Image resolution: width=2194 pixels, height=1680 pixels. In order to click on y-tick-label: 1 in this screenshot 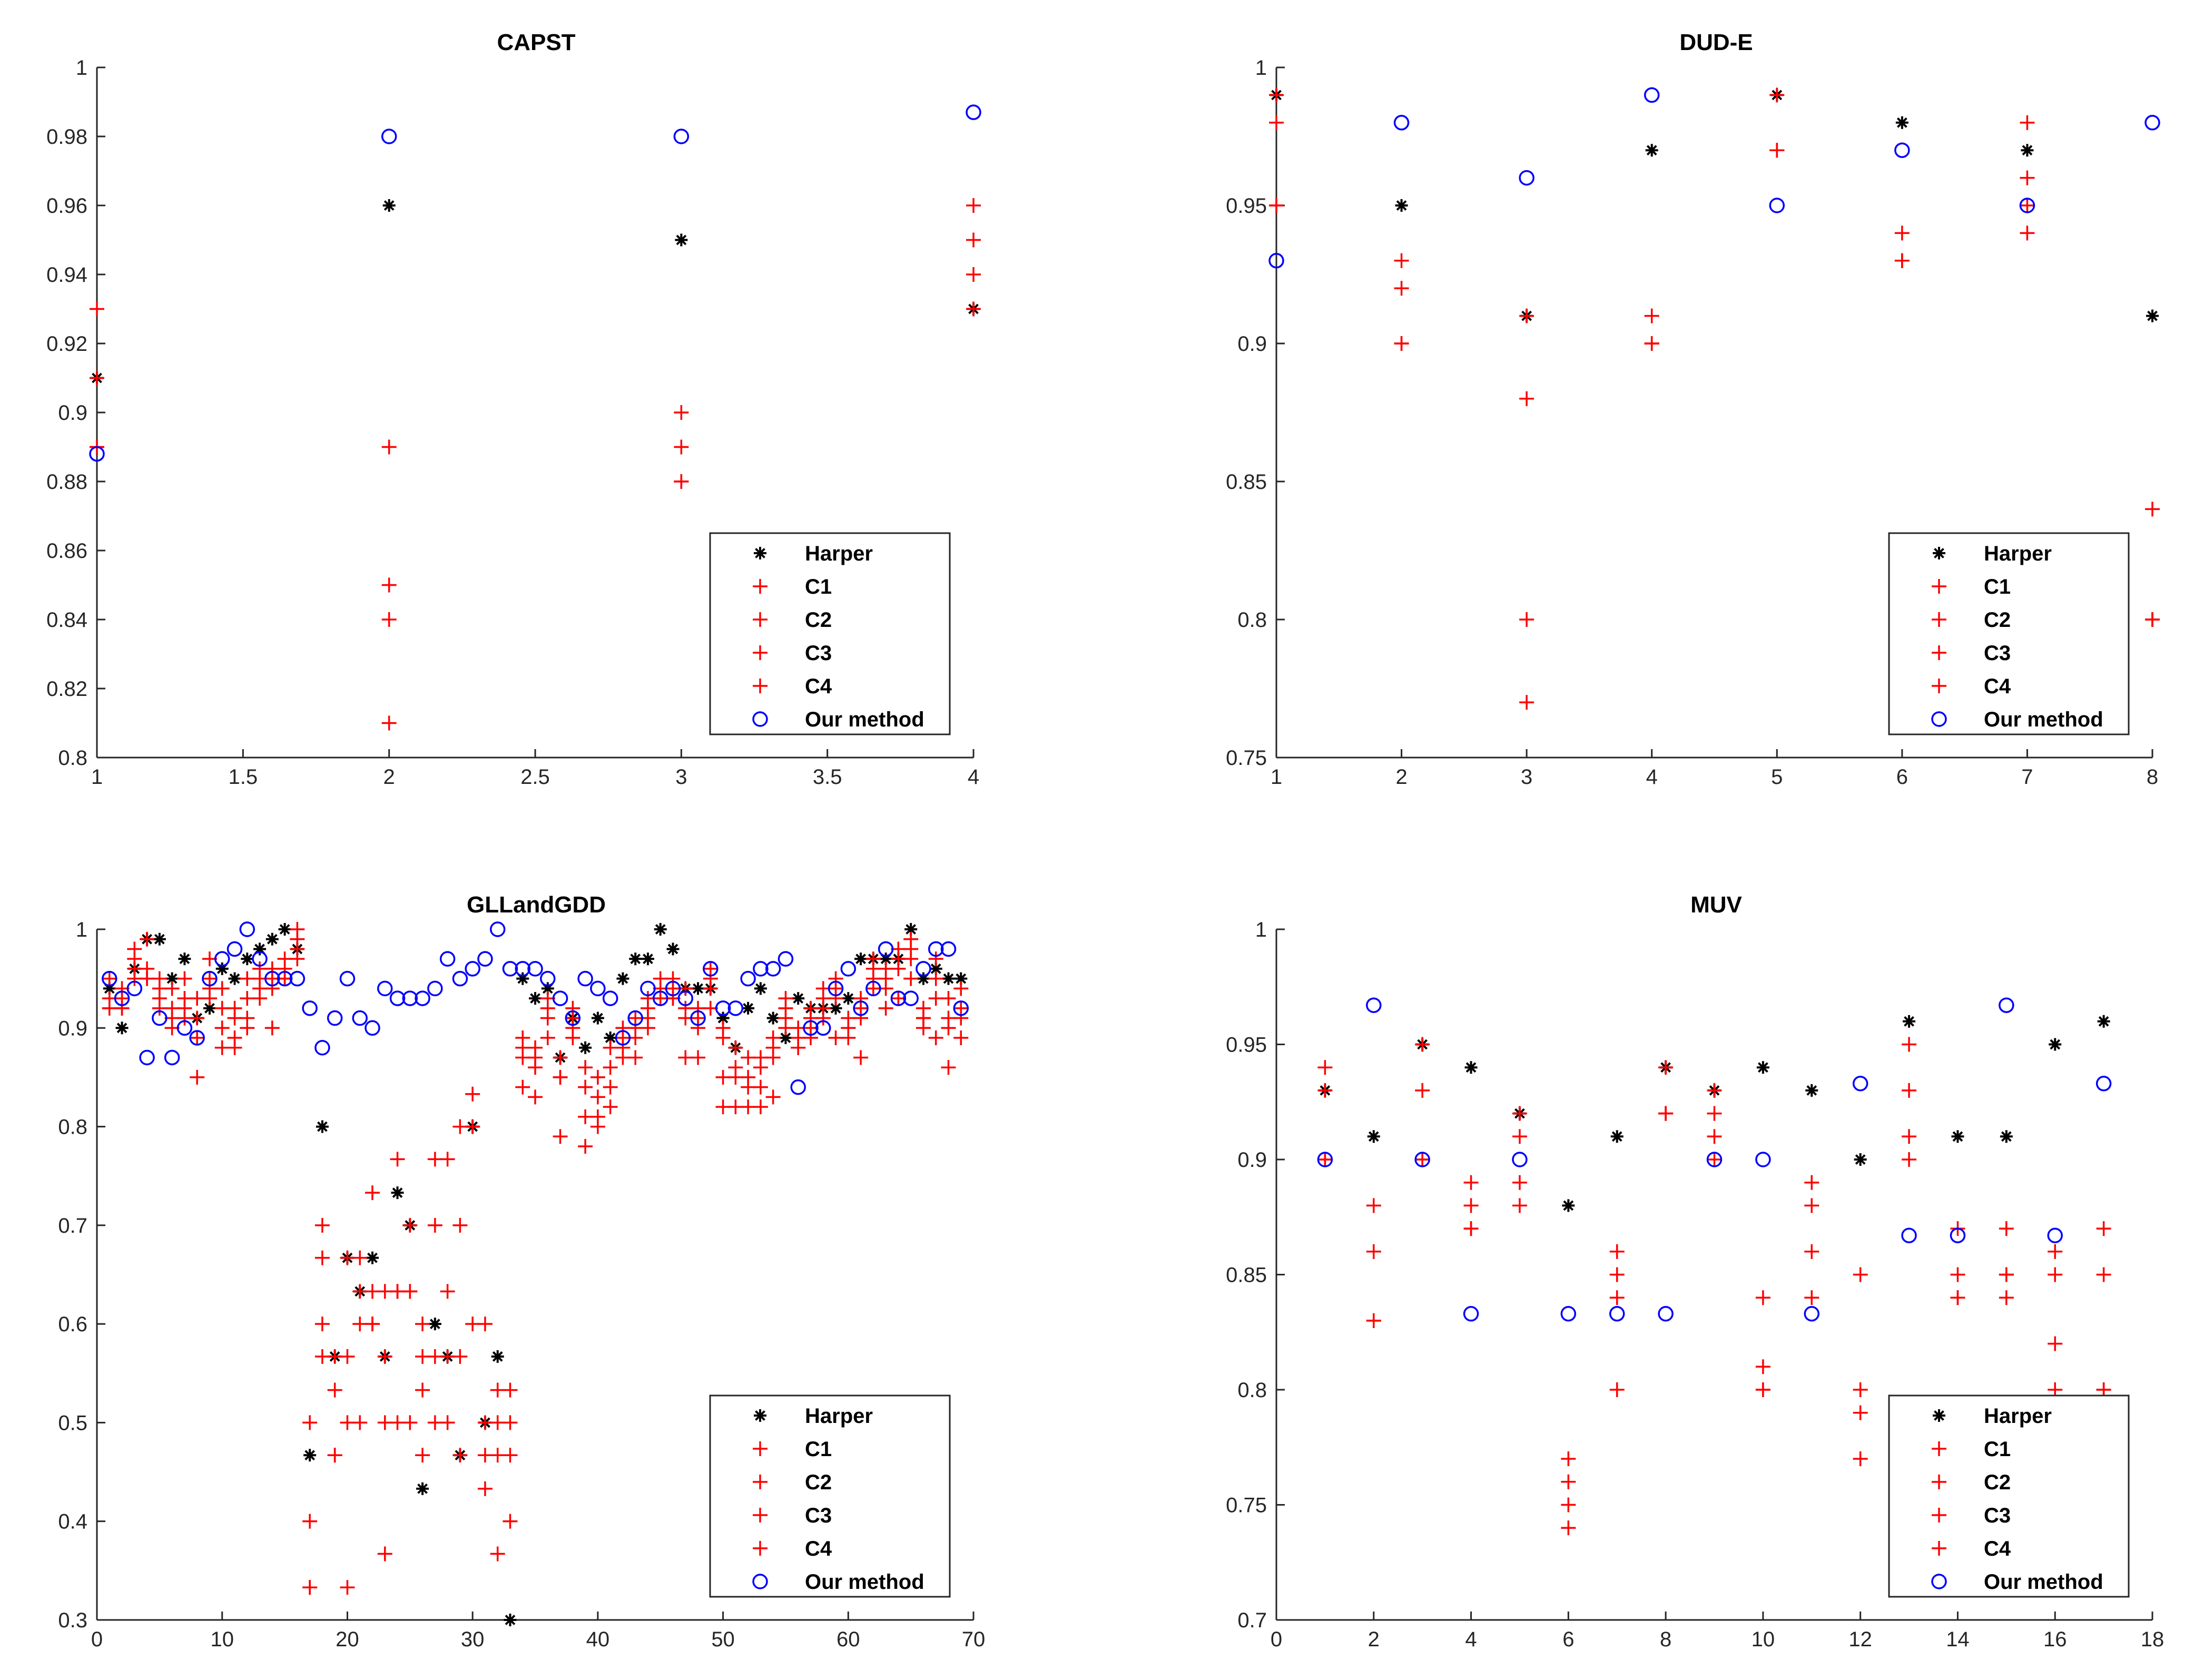, I will do `click(81, 929)`.